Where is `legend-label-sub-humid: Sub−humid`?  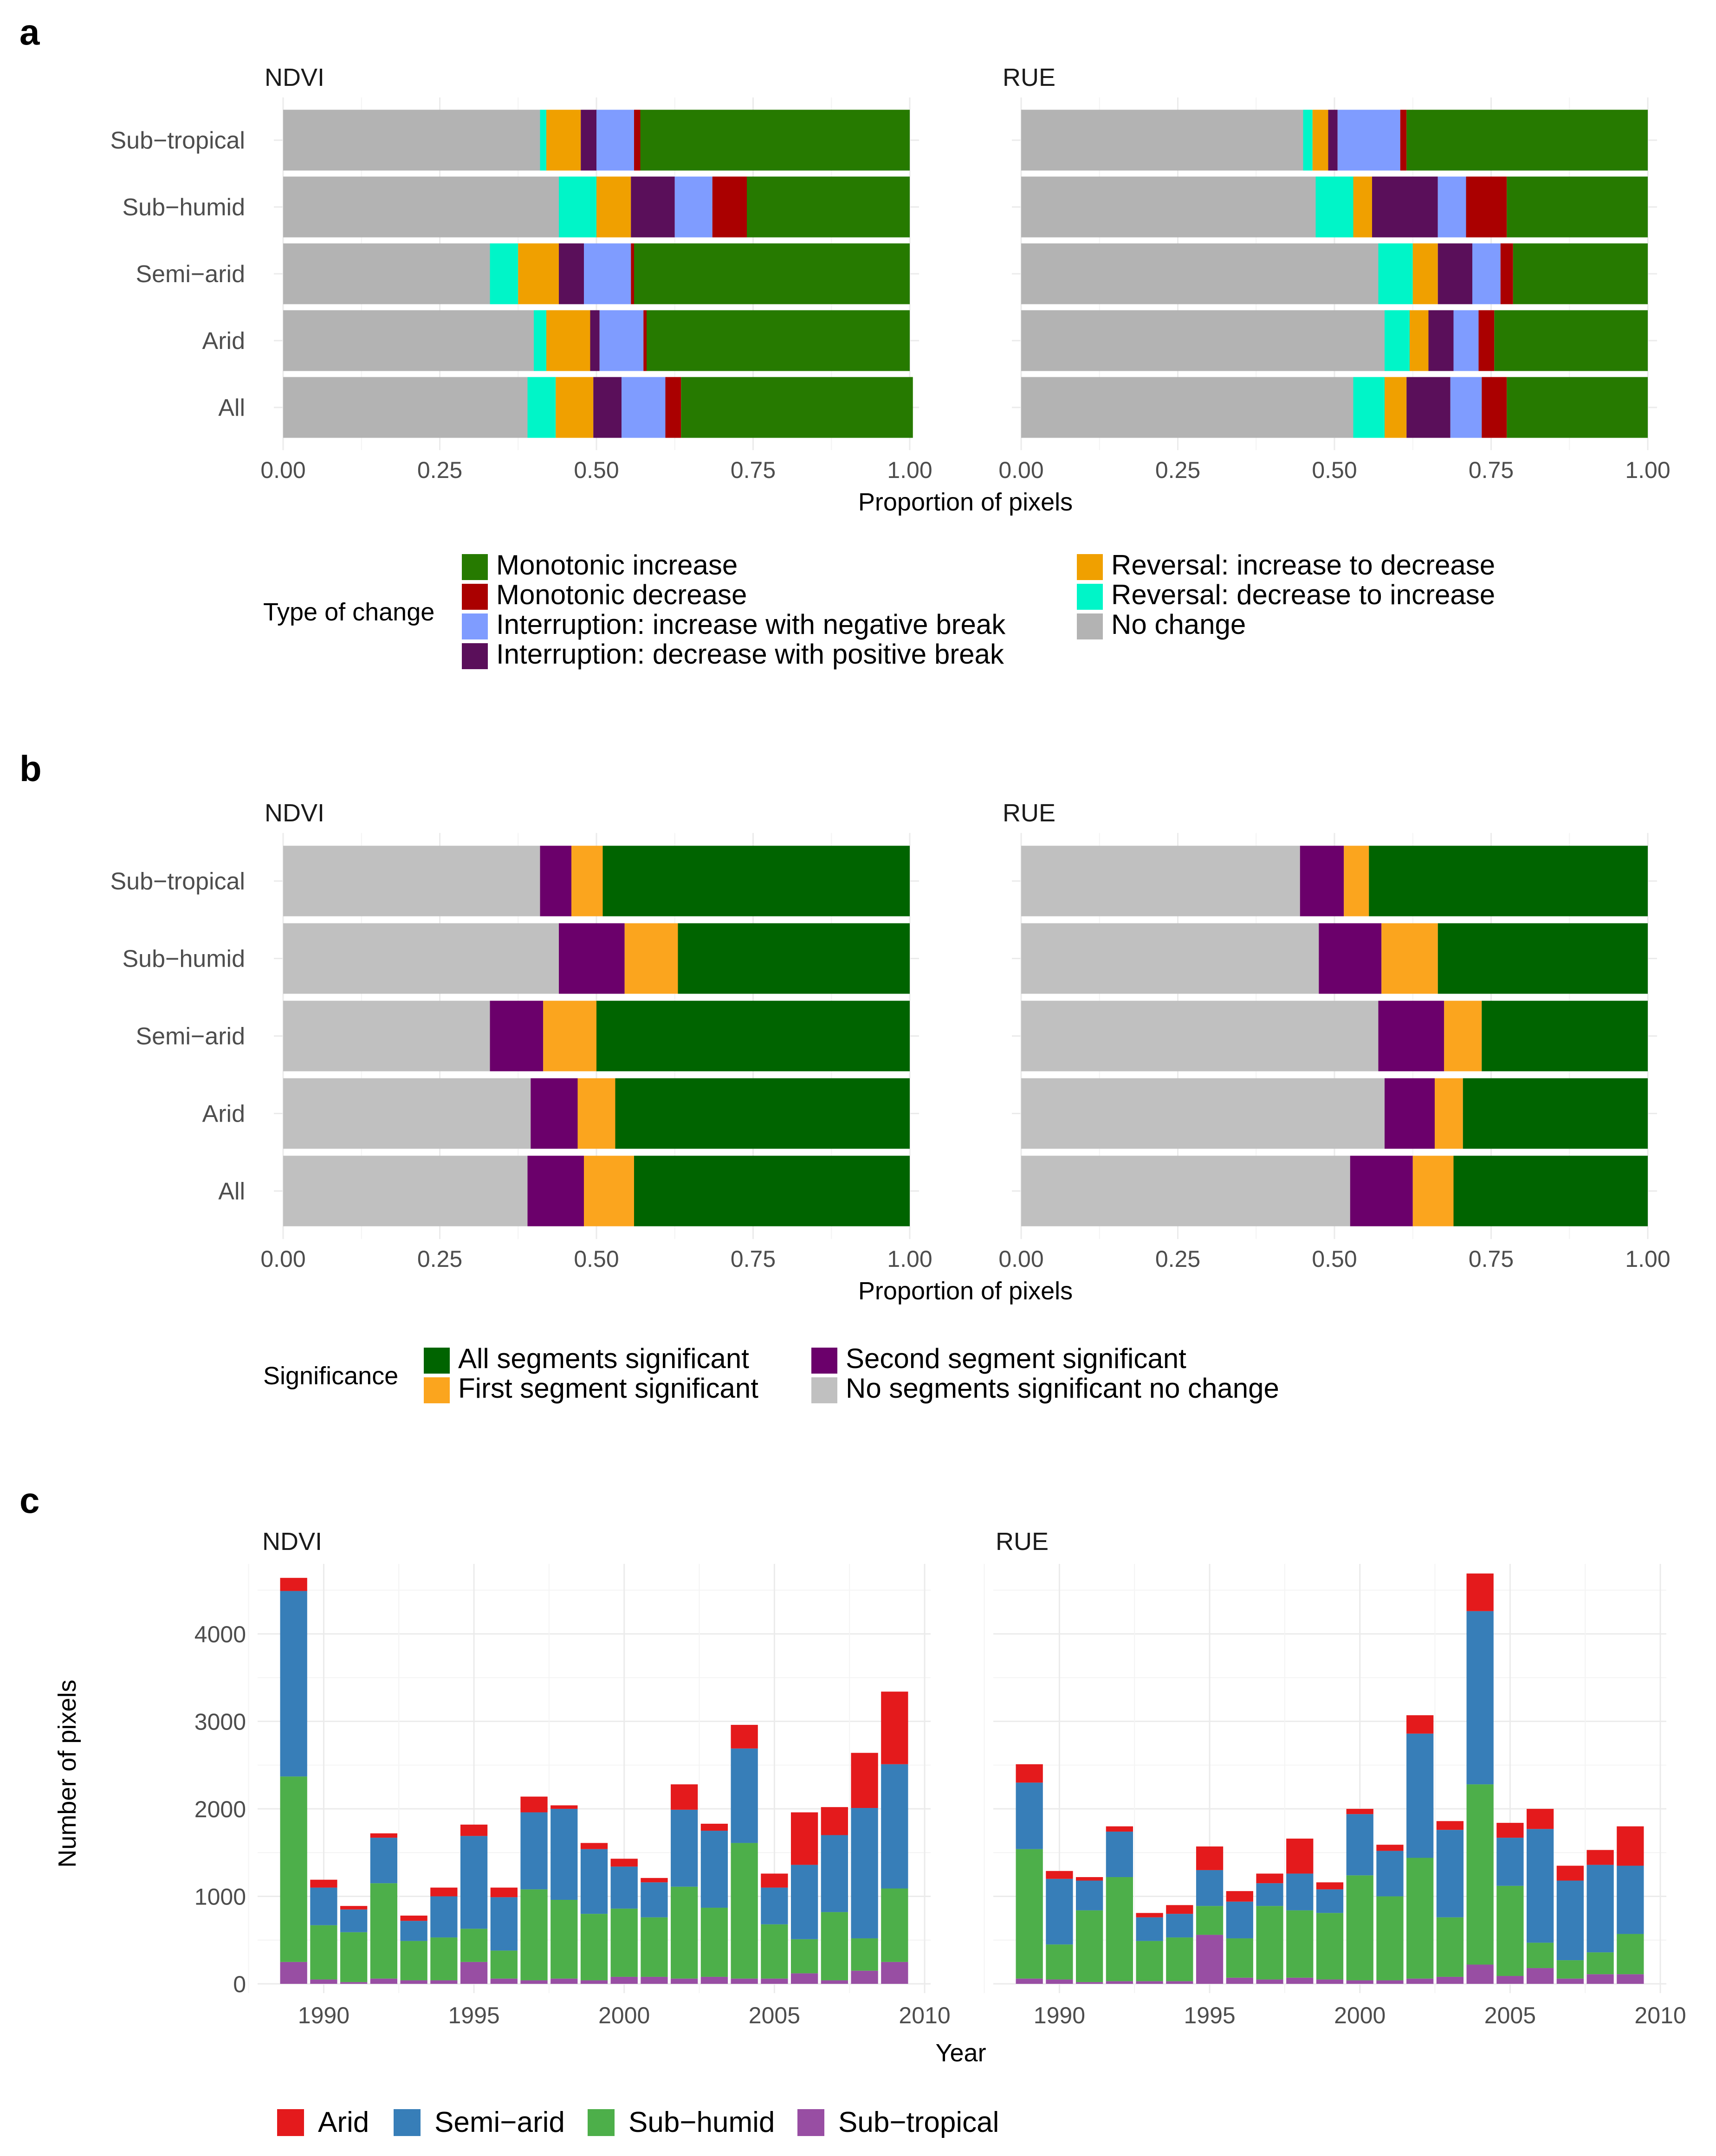 legend-label-sub-humid: Sub−humid is located at coordinates (701, 2122).